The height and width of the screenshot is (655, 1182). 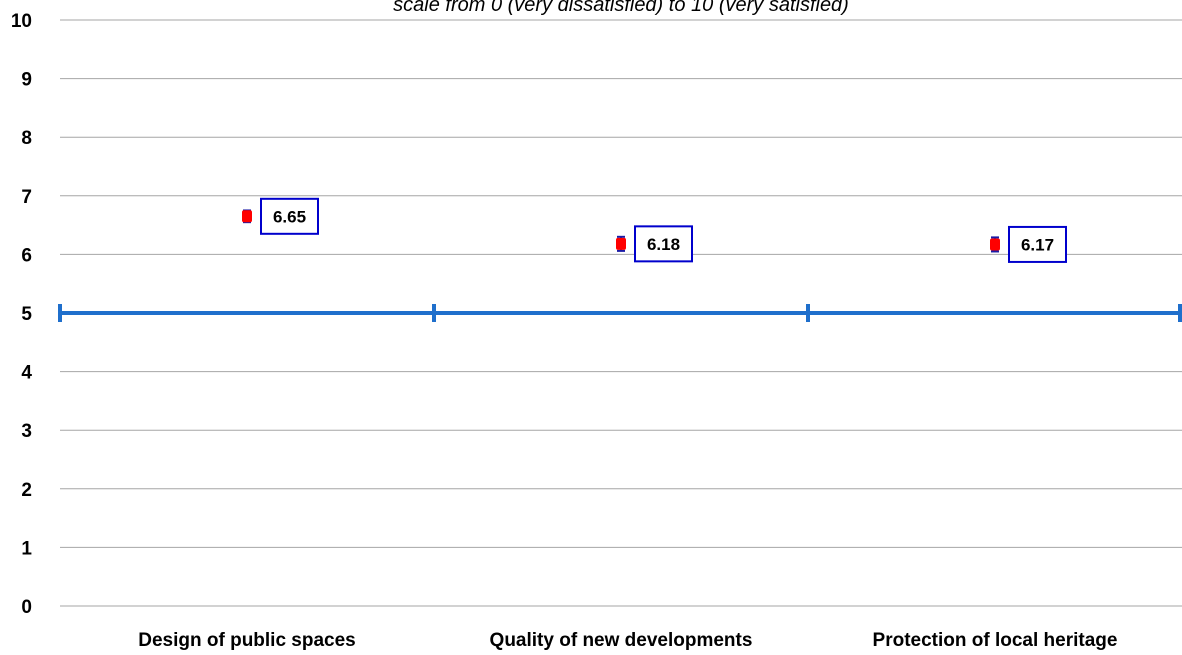 I want to click on y-tick-label-2: 2, so click(x=26, y=490).